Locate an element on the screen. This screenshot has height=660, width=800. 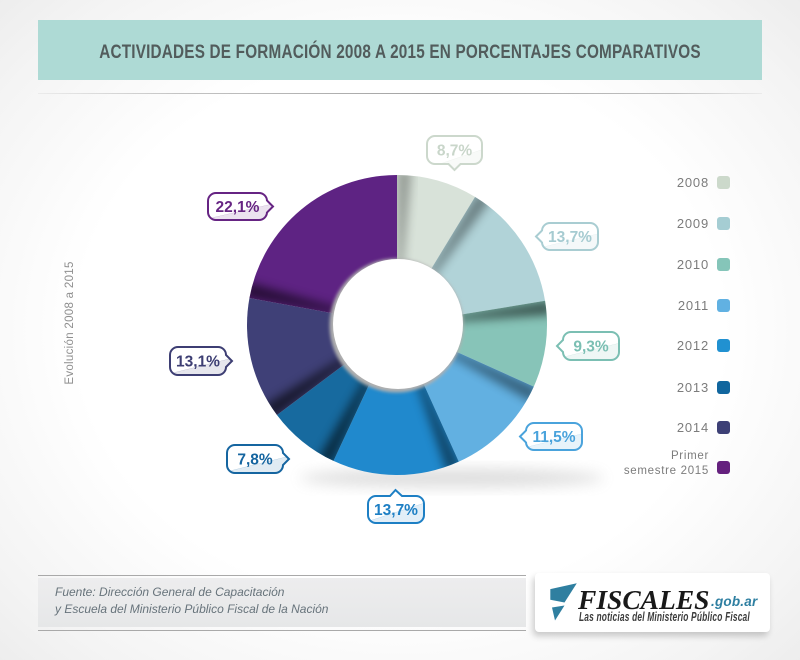
svg-text: 8,7% is located at coordinates (455, 151).